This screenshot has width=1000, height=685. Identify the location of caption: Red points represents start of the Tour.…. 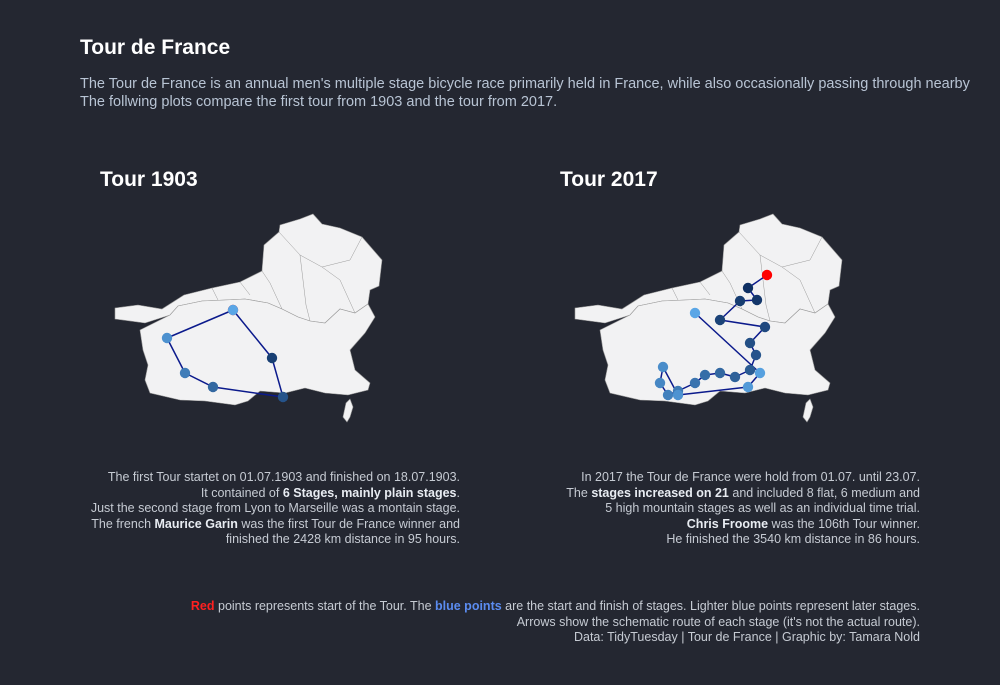
(490, 622).